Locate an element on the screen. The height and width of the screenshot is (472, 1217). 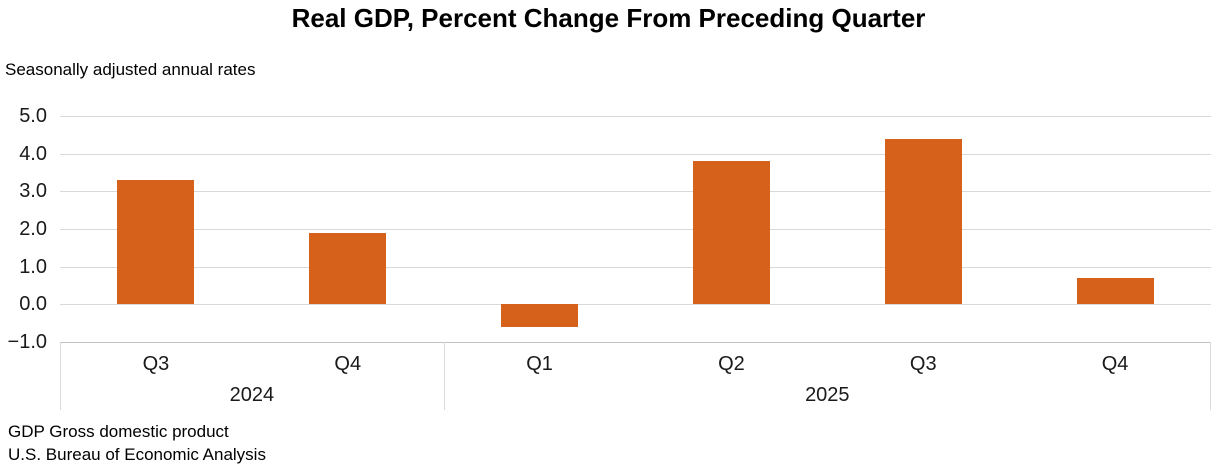
y-tick-label: 2.0 is located at coordinates (33, 229).